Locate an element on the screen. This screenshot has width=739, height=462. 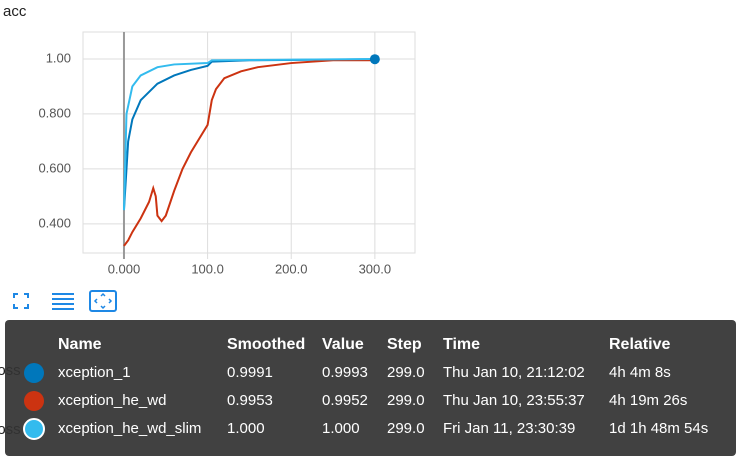
column-header: Step is located at coordinates (404, 344).